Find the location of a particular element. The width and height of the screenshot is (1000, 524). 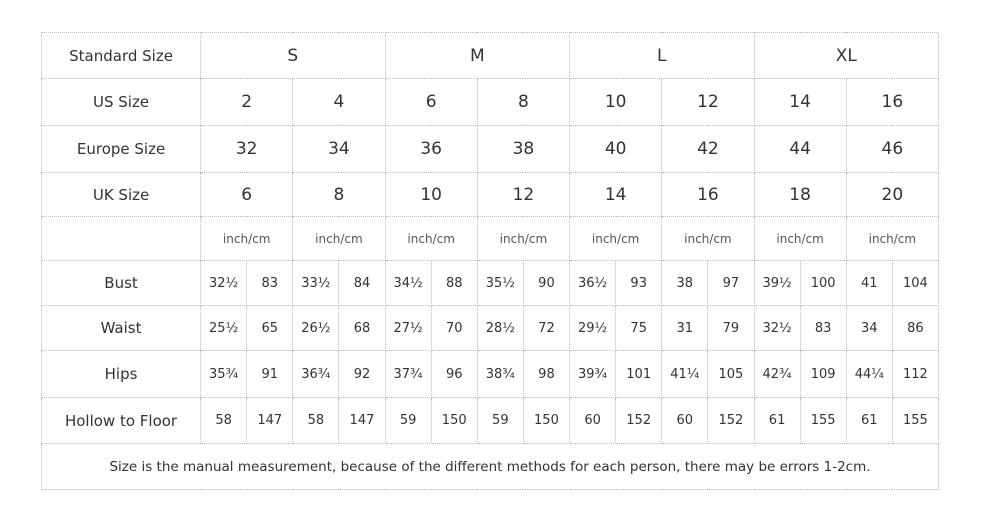

measurement-value: 72 is located at coordinates (546, 328).